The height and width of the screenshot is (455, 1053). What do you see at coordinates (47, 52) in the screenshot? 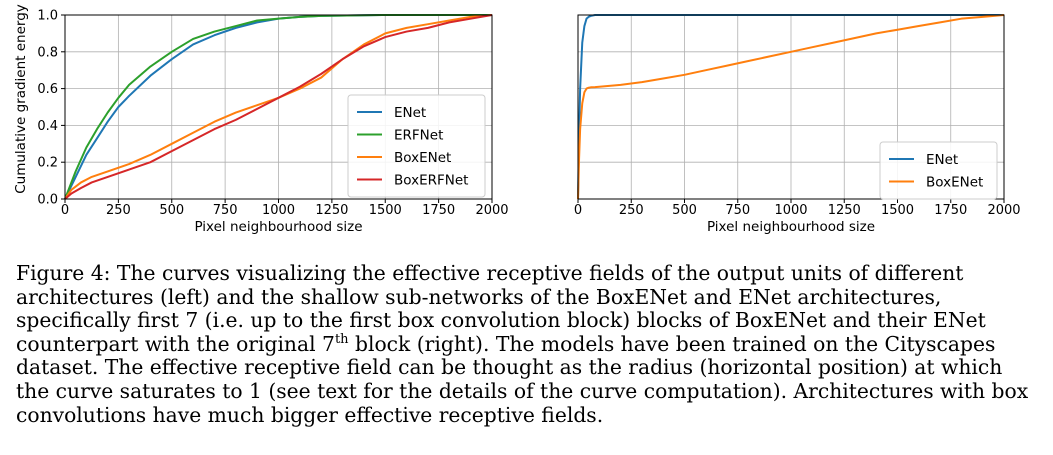
I see `y-tick-label: 0.8` at bounding box center [47, 52].